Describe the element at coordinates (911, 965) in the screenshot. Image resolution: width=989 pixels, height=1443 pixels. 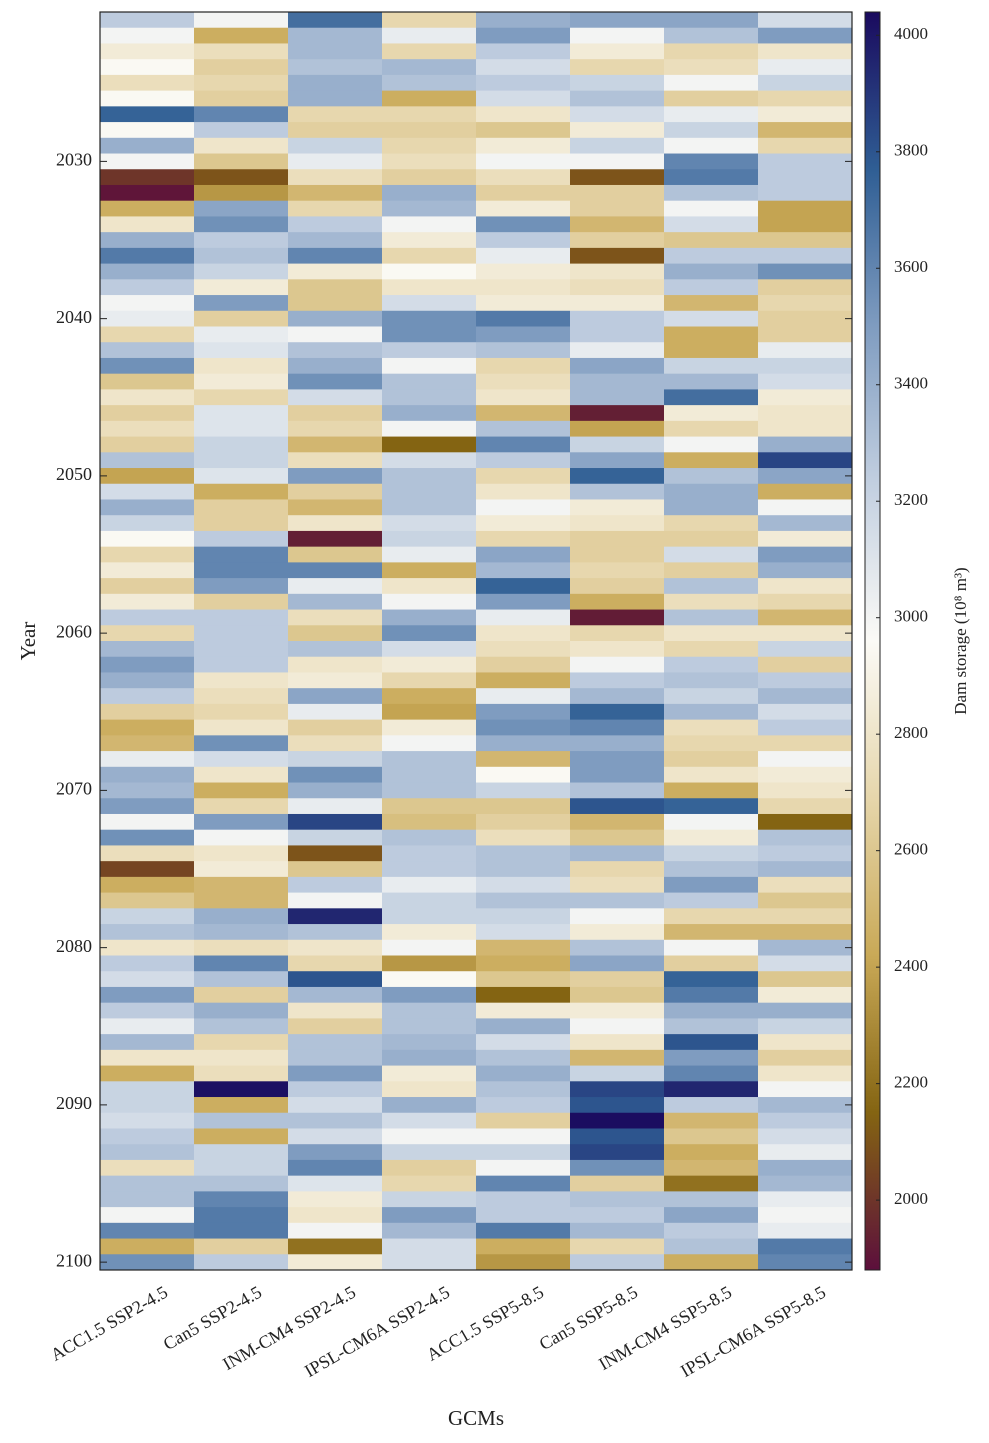
I see `colorbar-tick-label: 2400` at that location.